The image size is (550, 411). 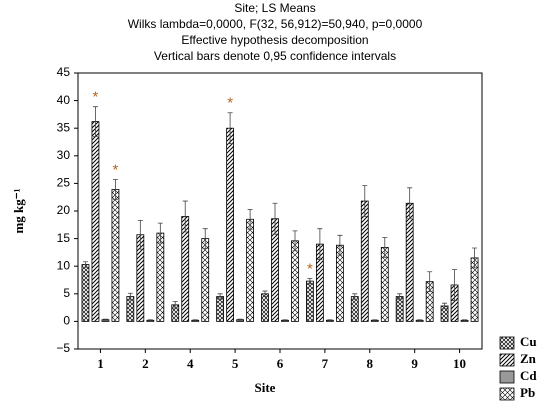 I want to click on chart-title: Site; LS Means, so click(x=274, y=8).